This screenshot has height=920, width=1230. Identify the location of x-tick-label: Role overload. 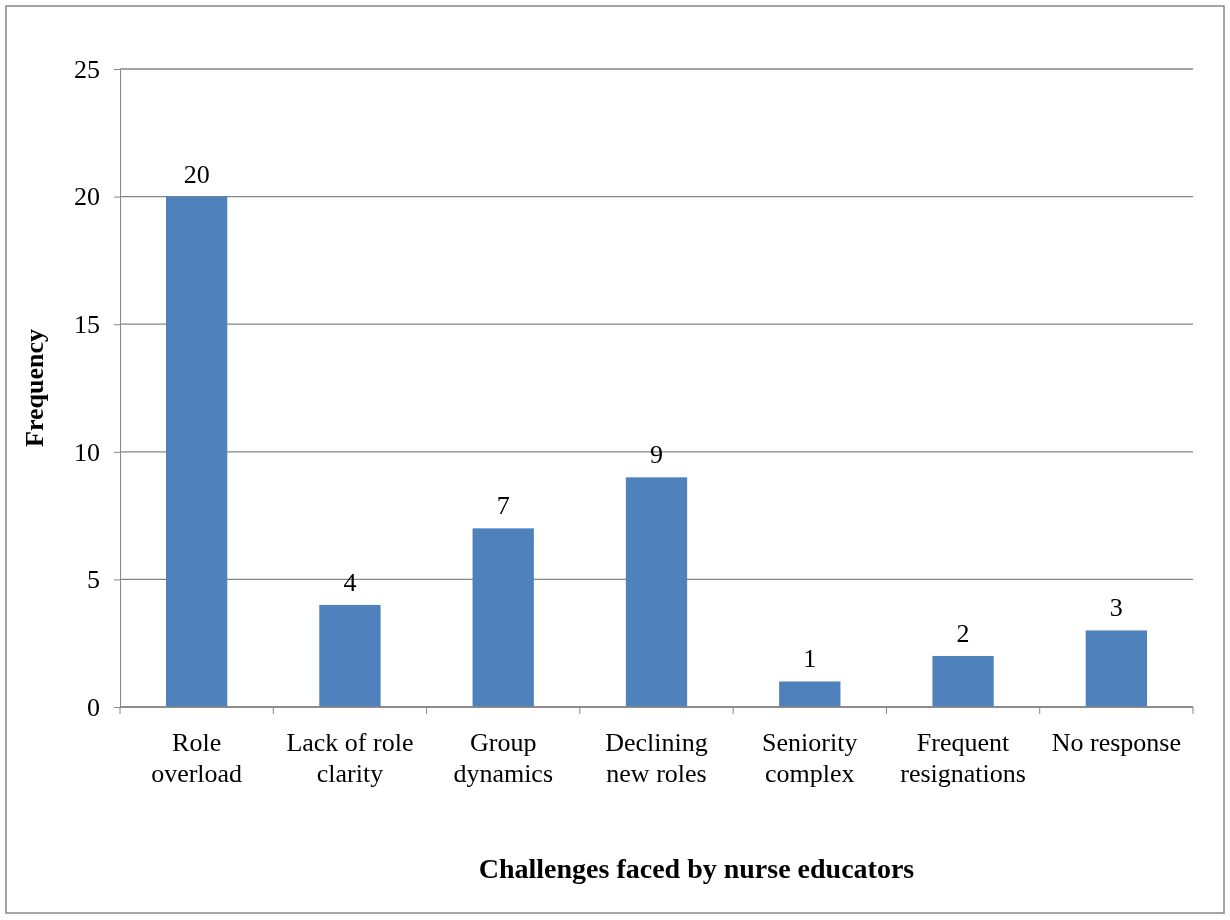
(197, 758).